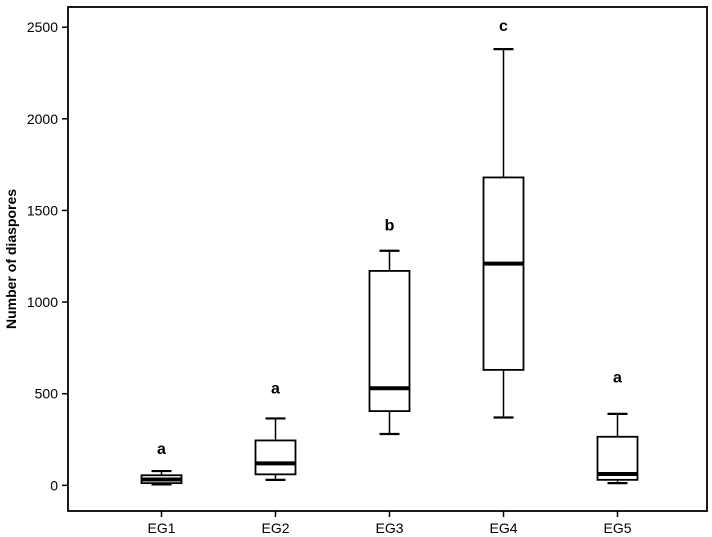  I want to click on x-tick-label: EG5, so click(617, 528).